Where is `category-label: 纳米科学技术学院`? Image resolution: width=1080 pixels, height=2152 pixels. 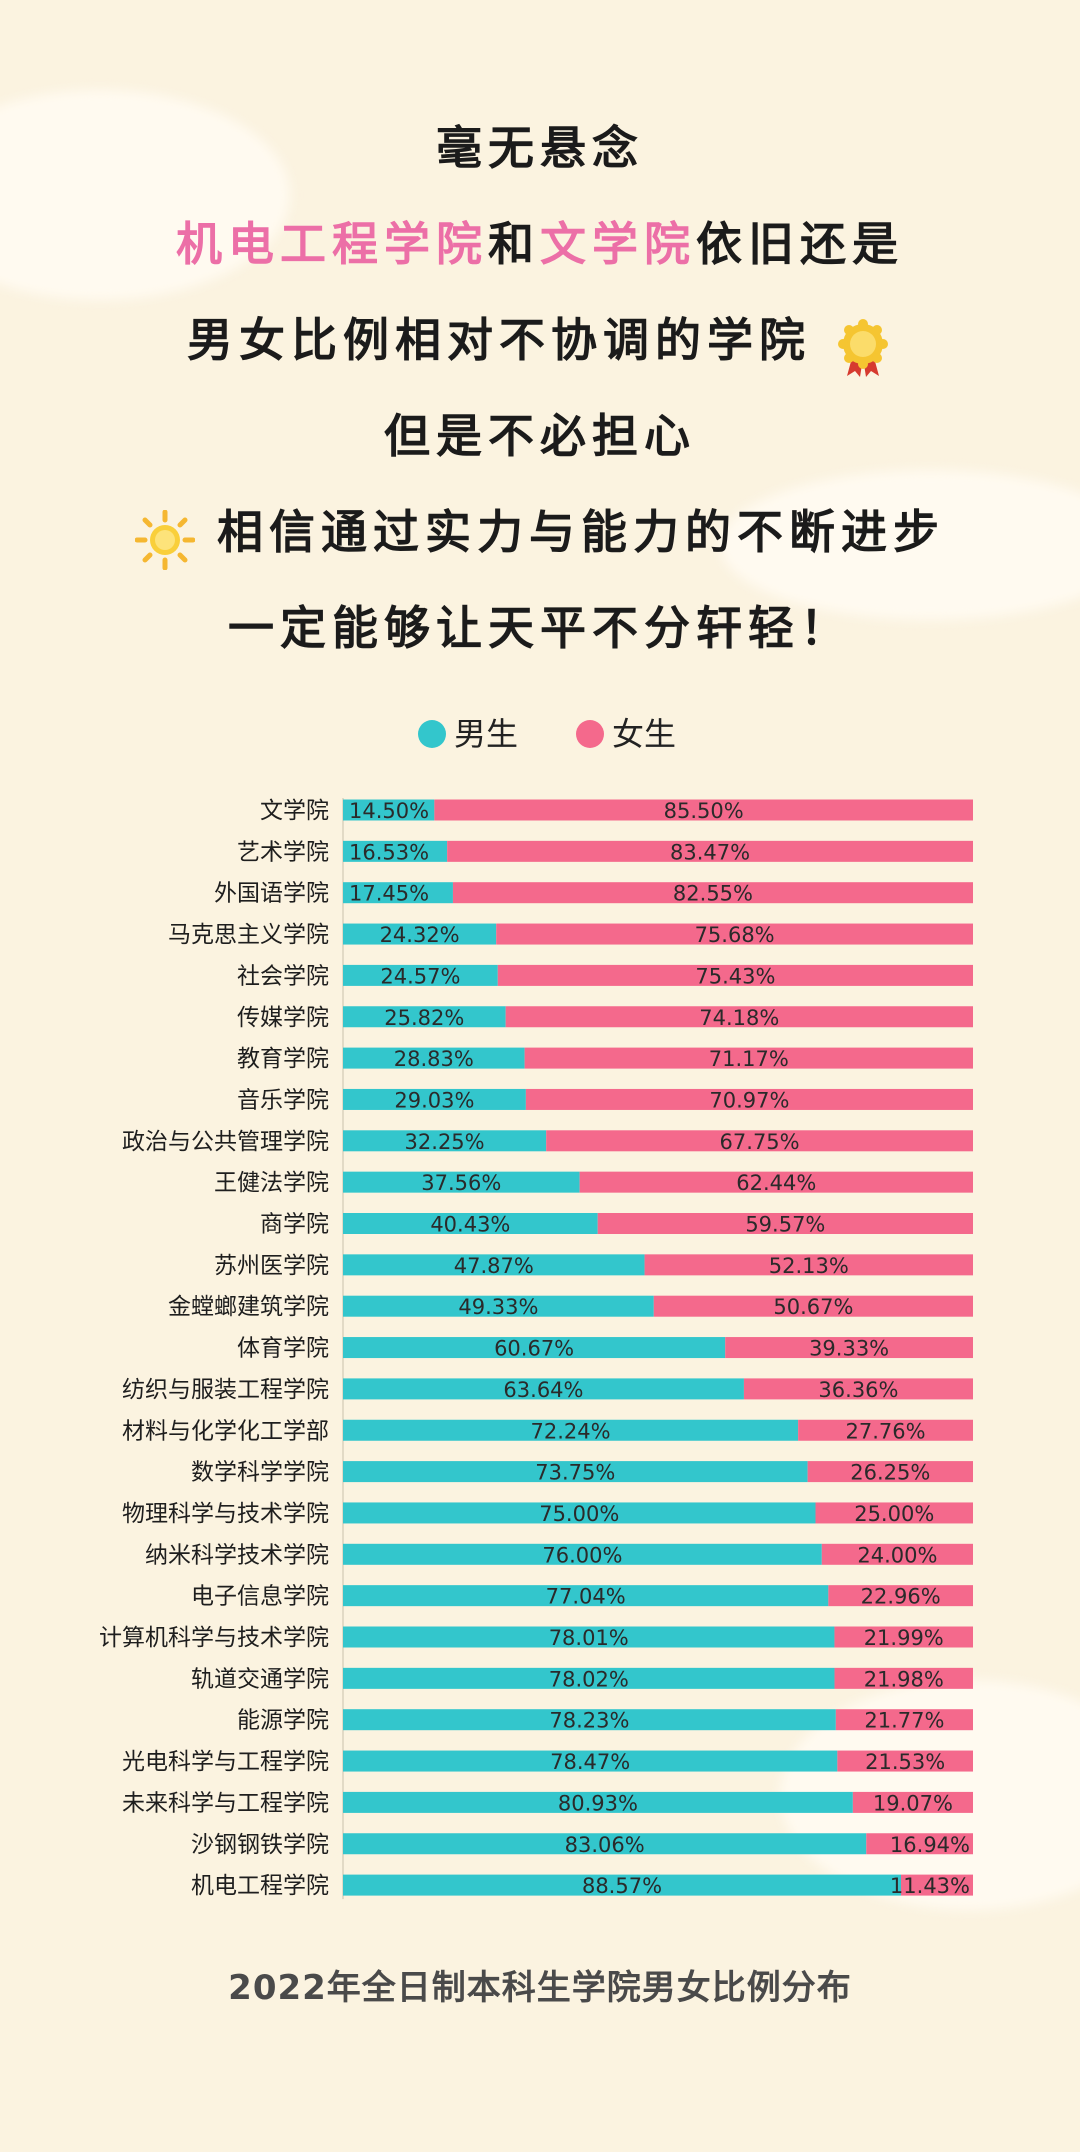 category-label: 纳米科学技术学院 is located at coordinates (237, 1555).